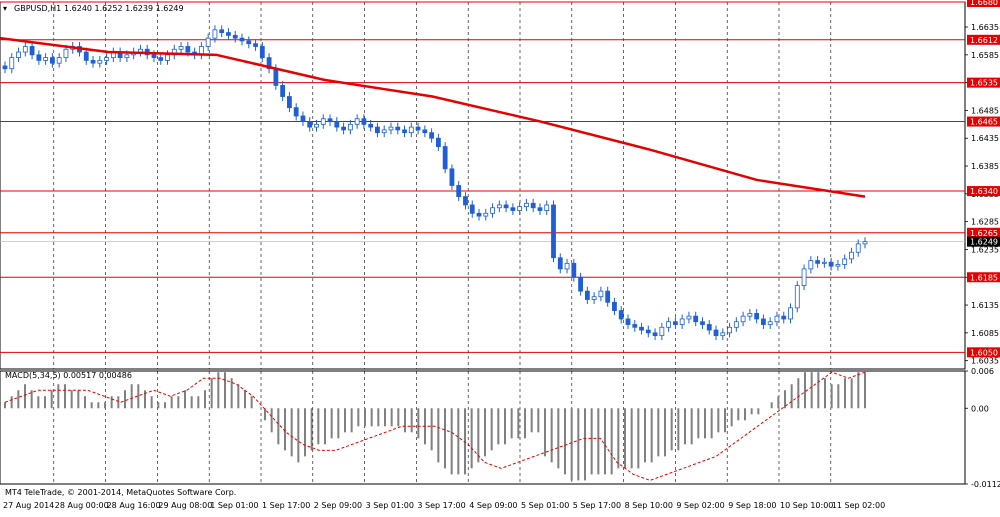 Image resolution: width=1000 pixels, height=517 pixels. I want to click on level-price-label: 1.6612, so click(984, 40).